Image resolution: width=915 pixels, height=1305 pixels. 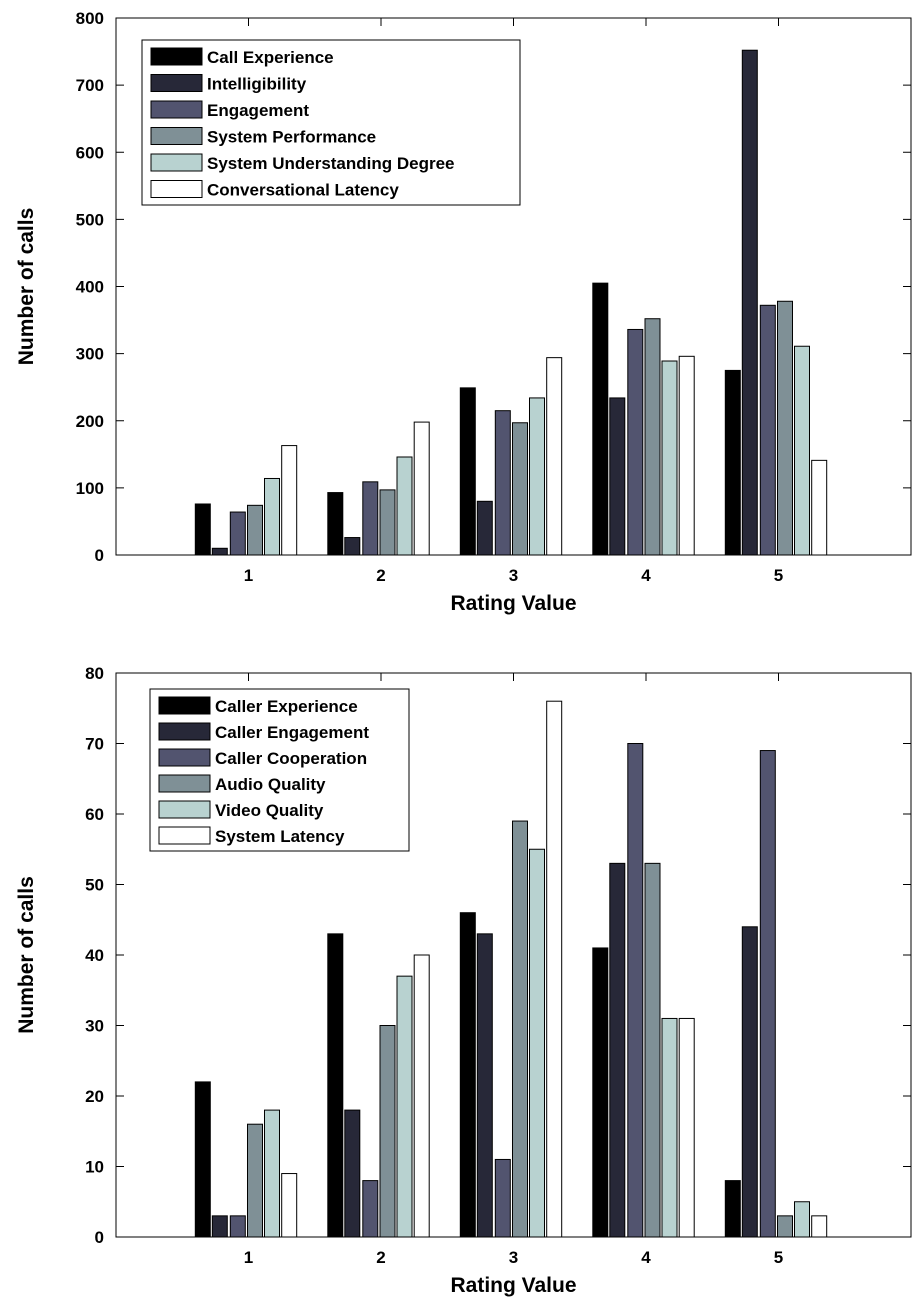 I want to click on y-tick-label: 700, so click(x=90, y=85).